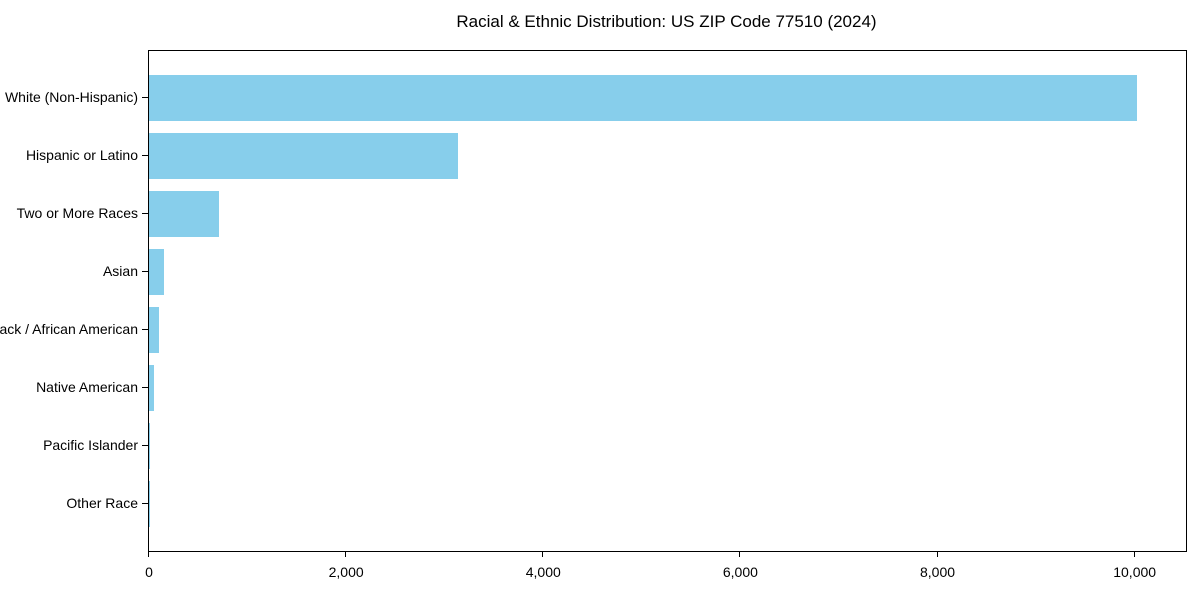 This screenshot has height=600, width=1200. Describe the element at coordinates (1135, 572) in the screenshot. I see `x-tick-label: 10,000` at that location.